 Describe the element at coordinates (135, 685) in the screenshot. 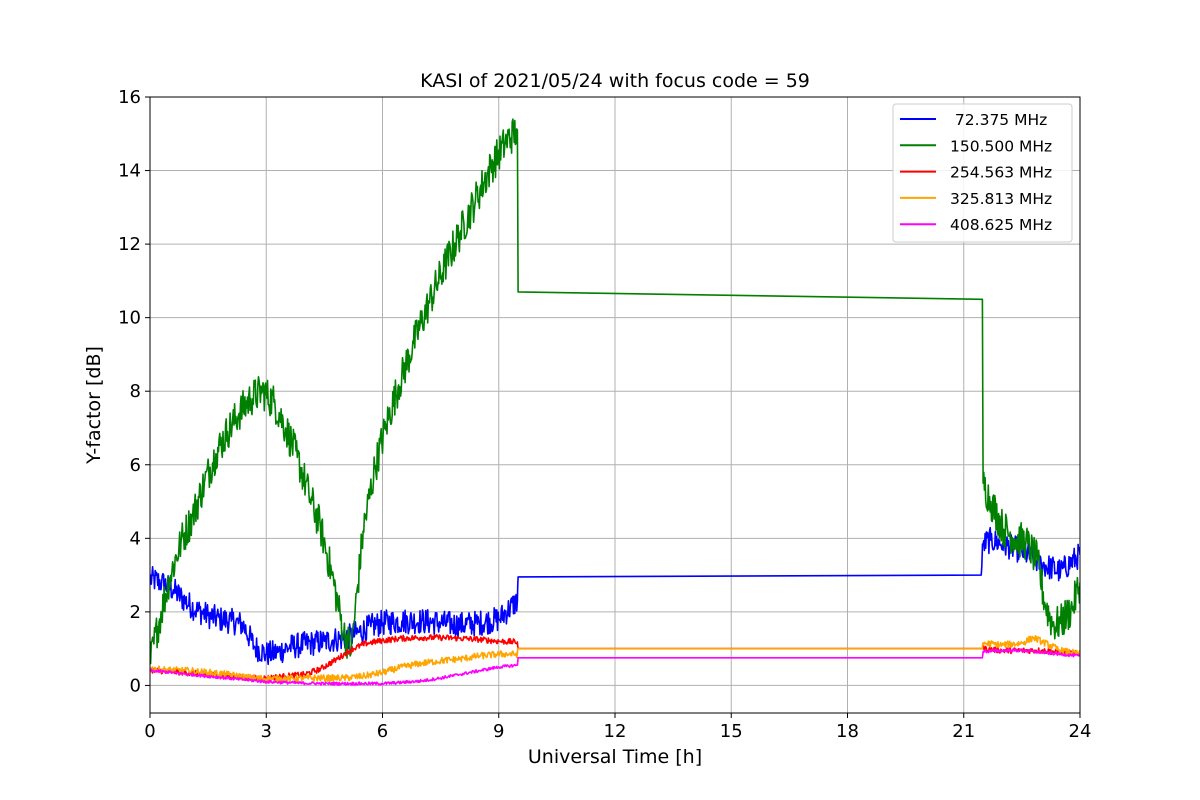

I see `y-tick-label: 0` at that location.